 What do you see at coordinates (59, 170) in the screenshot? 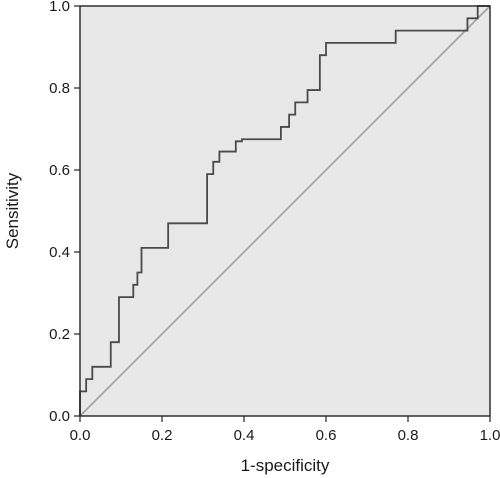
I see `y-tick-label: 0.6` at bounding box center [59, 170].